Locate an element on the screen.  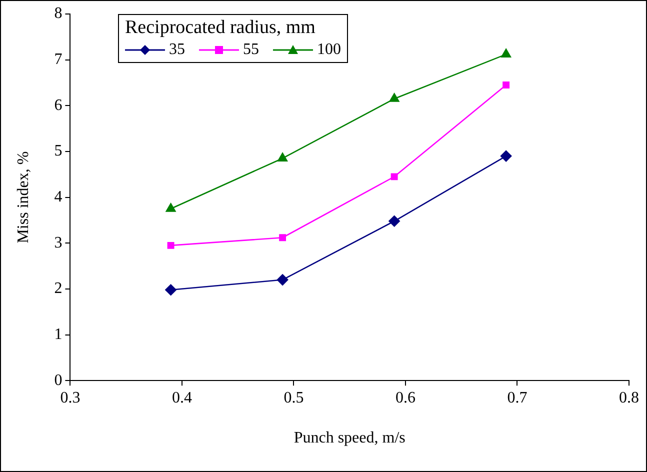
x-tick-label: 0.4 is located at coordinates (182, 397).